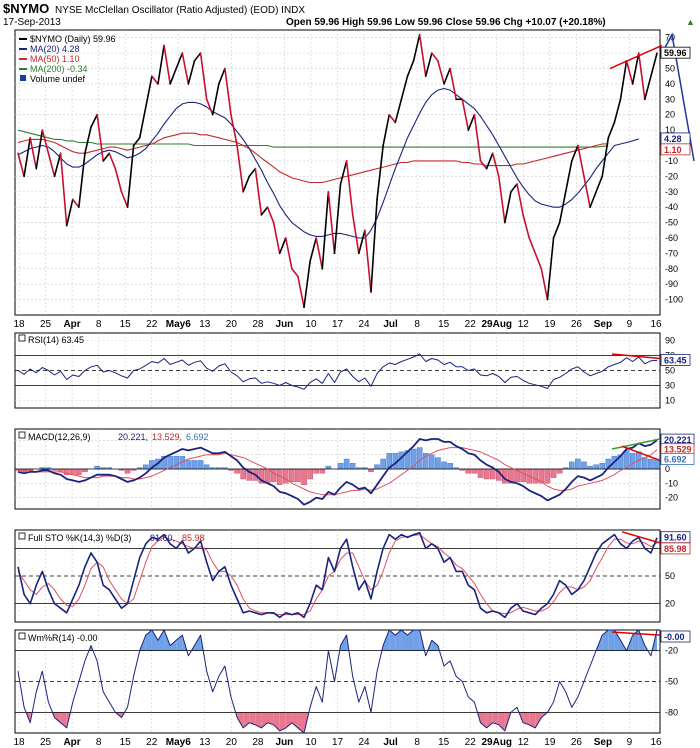  Describe the element at coordinates (524, 324) in the screenshot. I see `x-tick-label: 12` at that location.